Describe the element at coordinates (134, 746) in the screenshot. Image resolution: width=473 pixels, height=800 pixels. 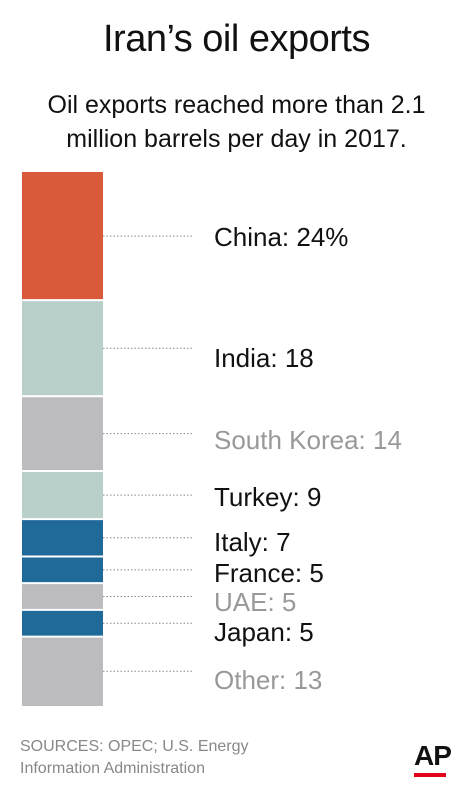
I see `source-line-1: SOURCES: OPEC; U.S. Energy` at that location.